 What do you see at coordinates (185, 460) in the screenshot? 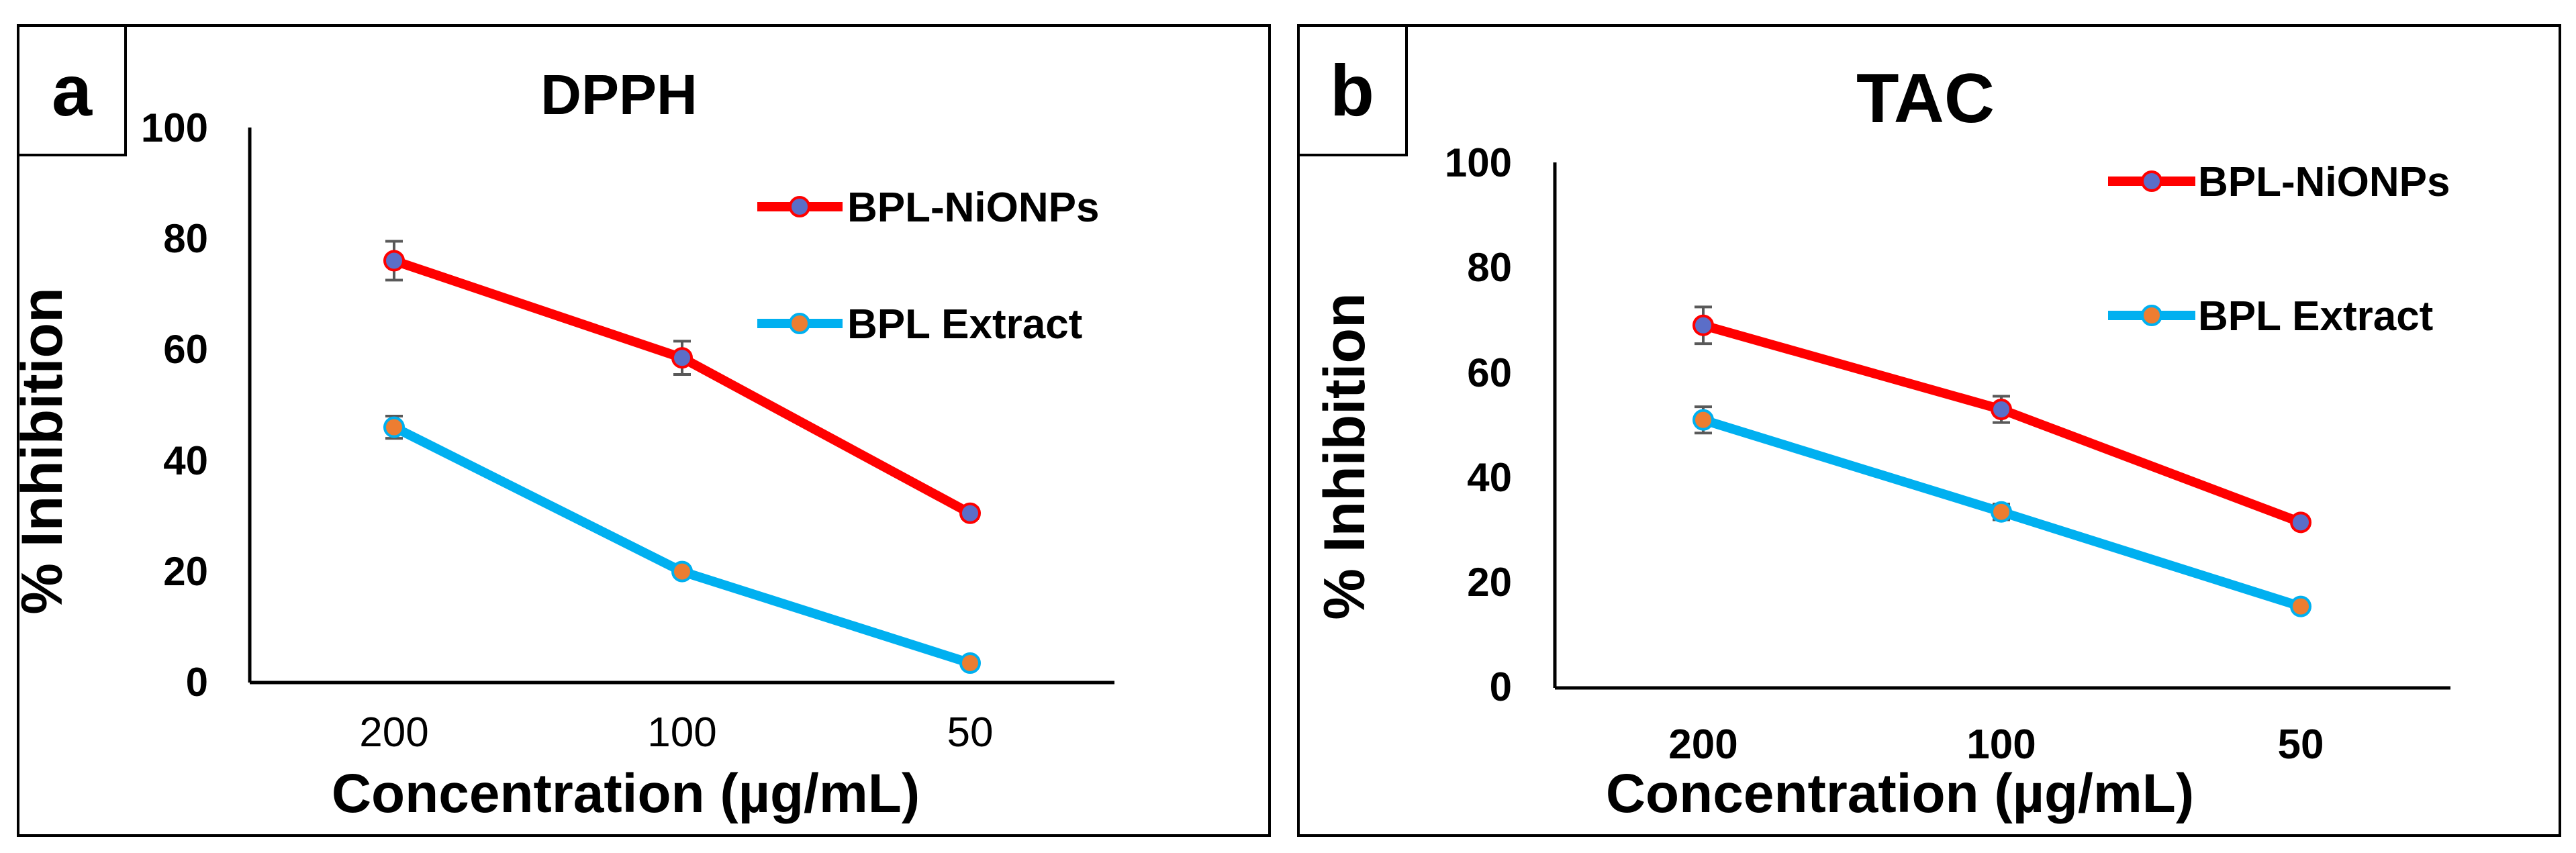
I see `panel-a-y-tick: 40` at bounding box center [185, 460].